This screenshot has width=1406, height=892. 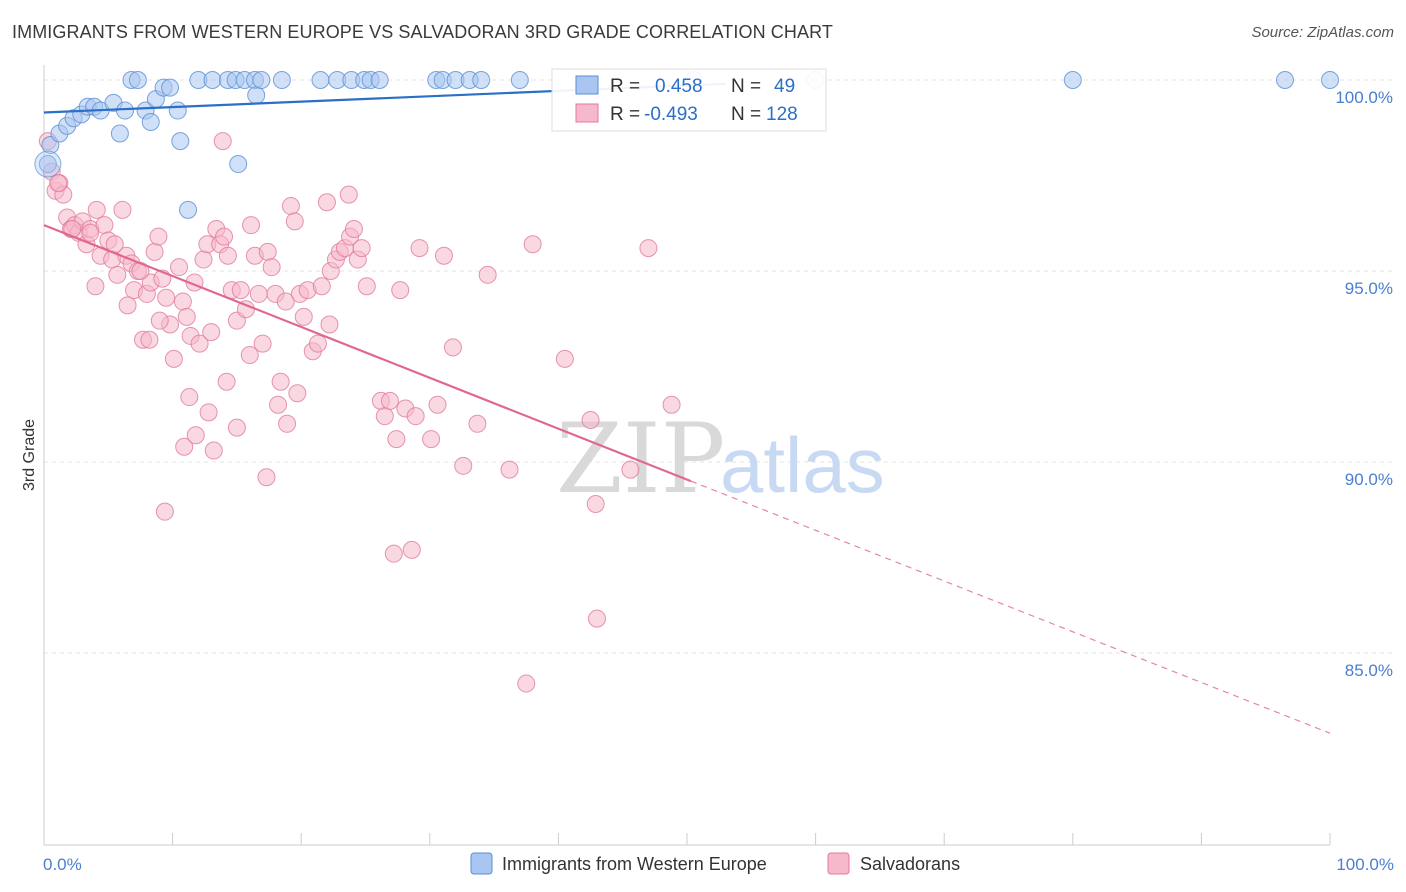 I want to click on trend-line-extension-pink, so click(x=1010, y=607).